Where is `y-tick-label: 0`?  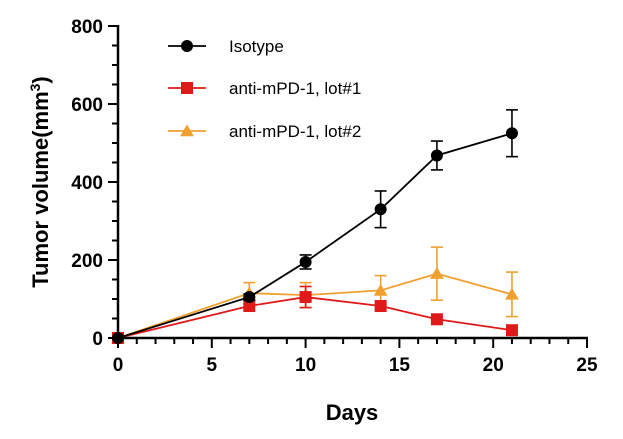
y-tick-label: 0 is located at coordinates (97, 339).